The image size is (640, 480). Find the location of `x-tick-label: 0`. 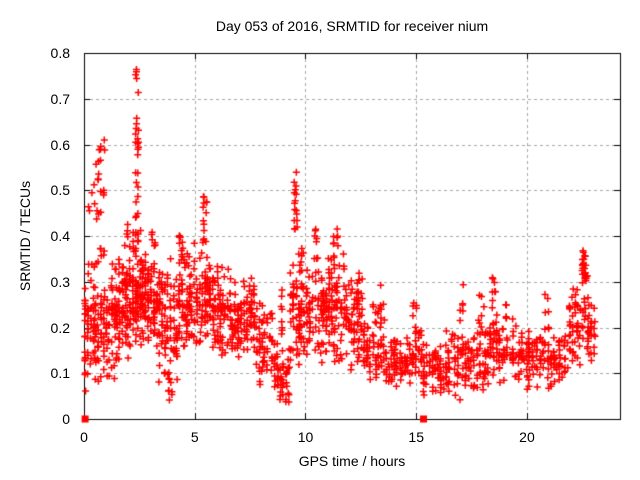

x-tick-label: 0 is located at coordinates (84, 437).